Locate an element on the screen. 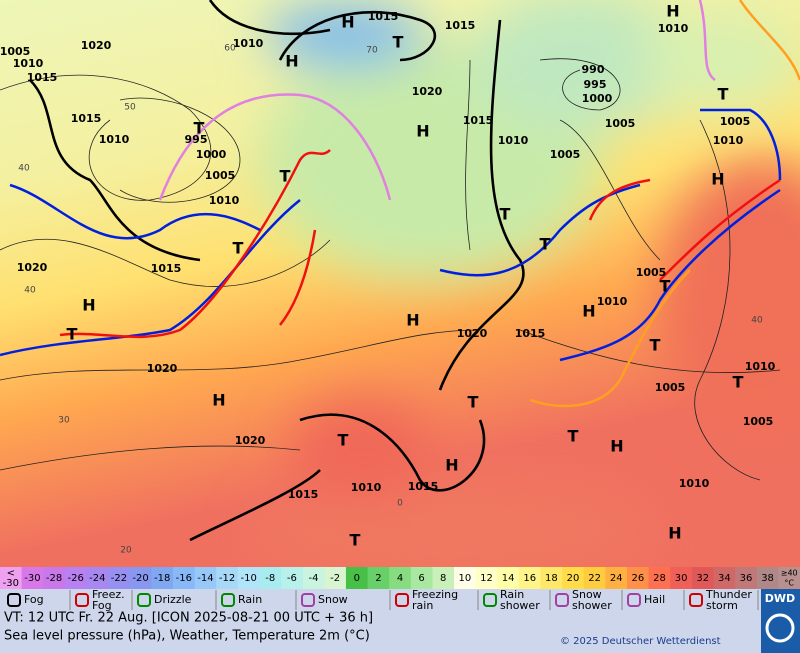 The height and width of the screenshot is (653, 800). isotherm-label: 30 is located at coordinates (64, 421).